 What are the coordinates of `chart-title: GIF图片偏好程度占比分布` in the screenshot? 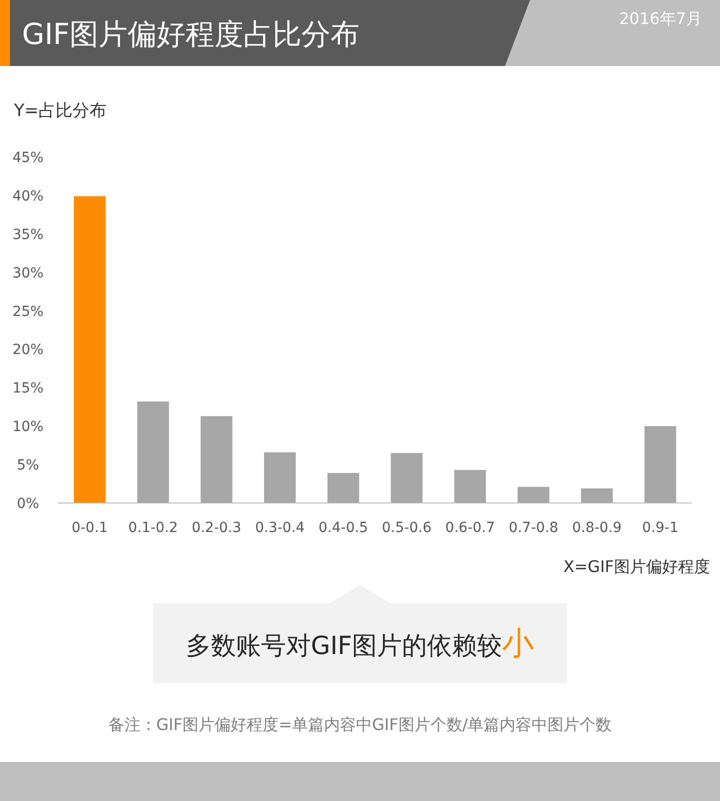 It's located at (191, 34).